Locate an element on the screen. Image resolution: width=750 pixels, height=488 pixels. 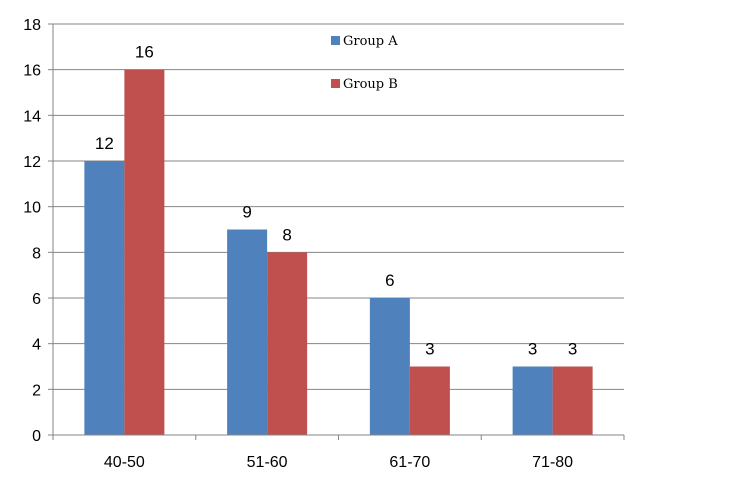
y-tick-label-8: 8 is located at coordinates (36, 253).